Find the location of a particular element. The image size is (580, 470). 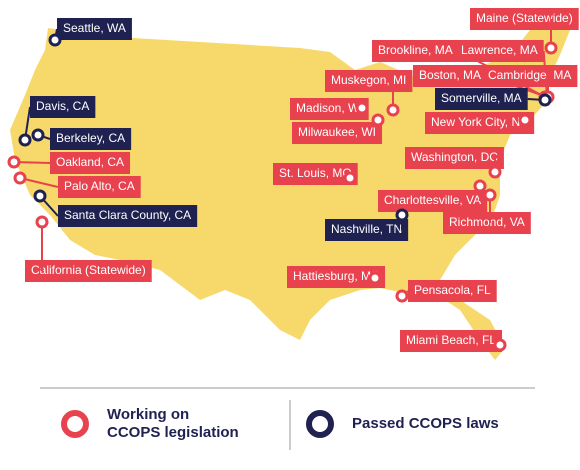

location-callout: Miami Beach, FL is located at coordinates (453, 341).